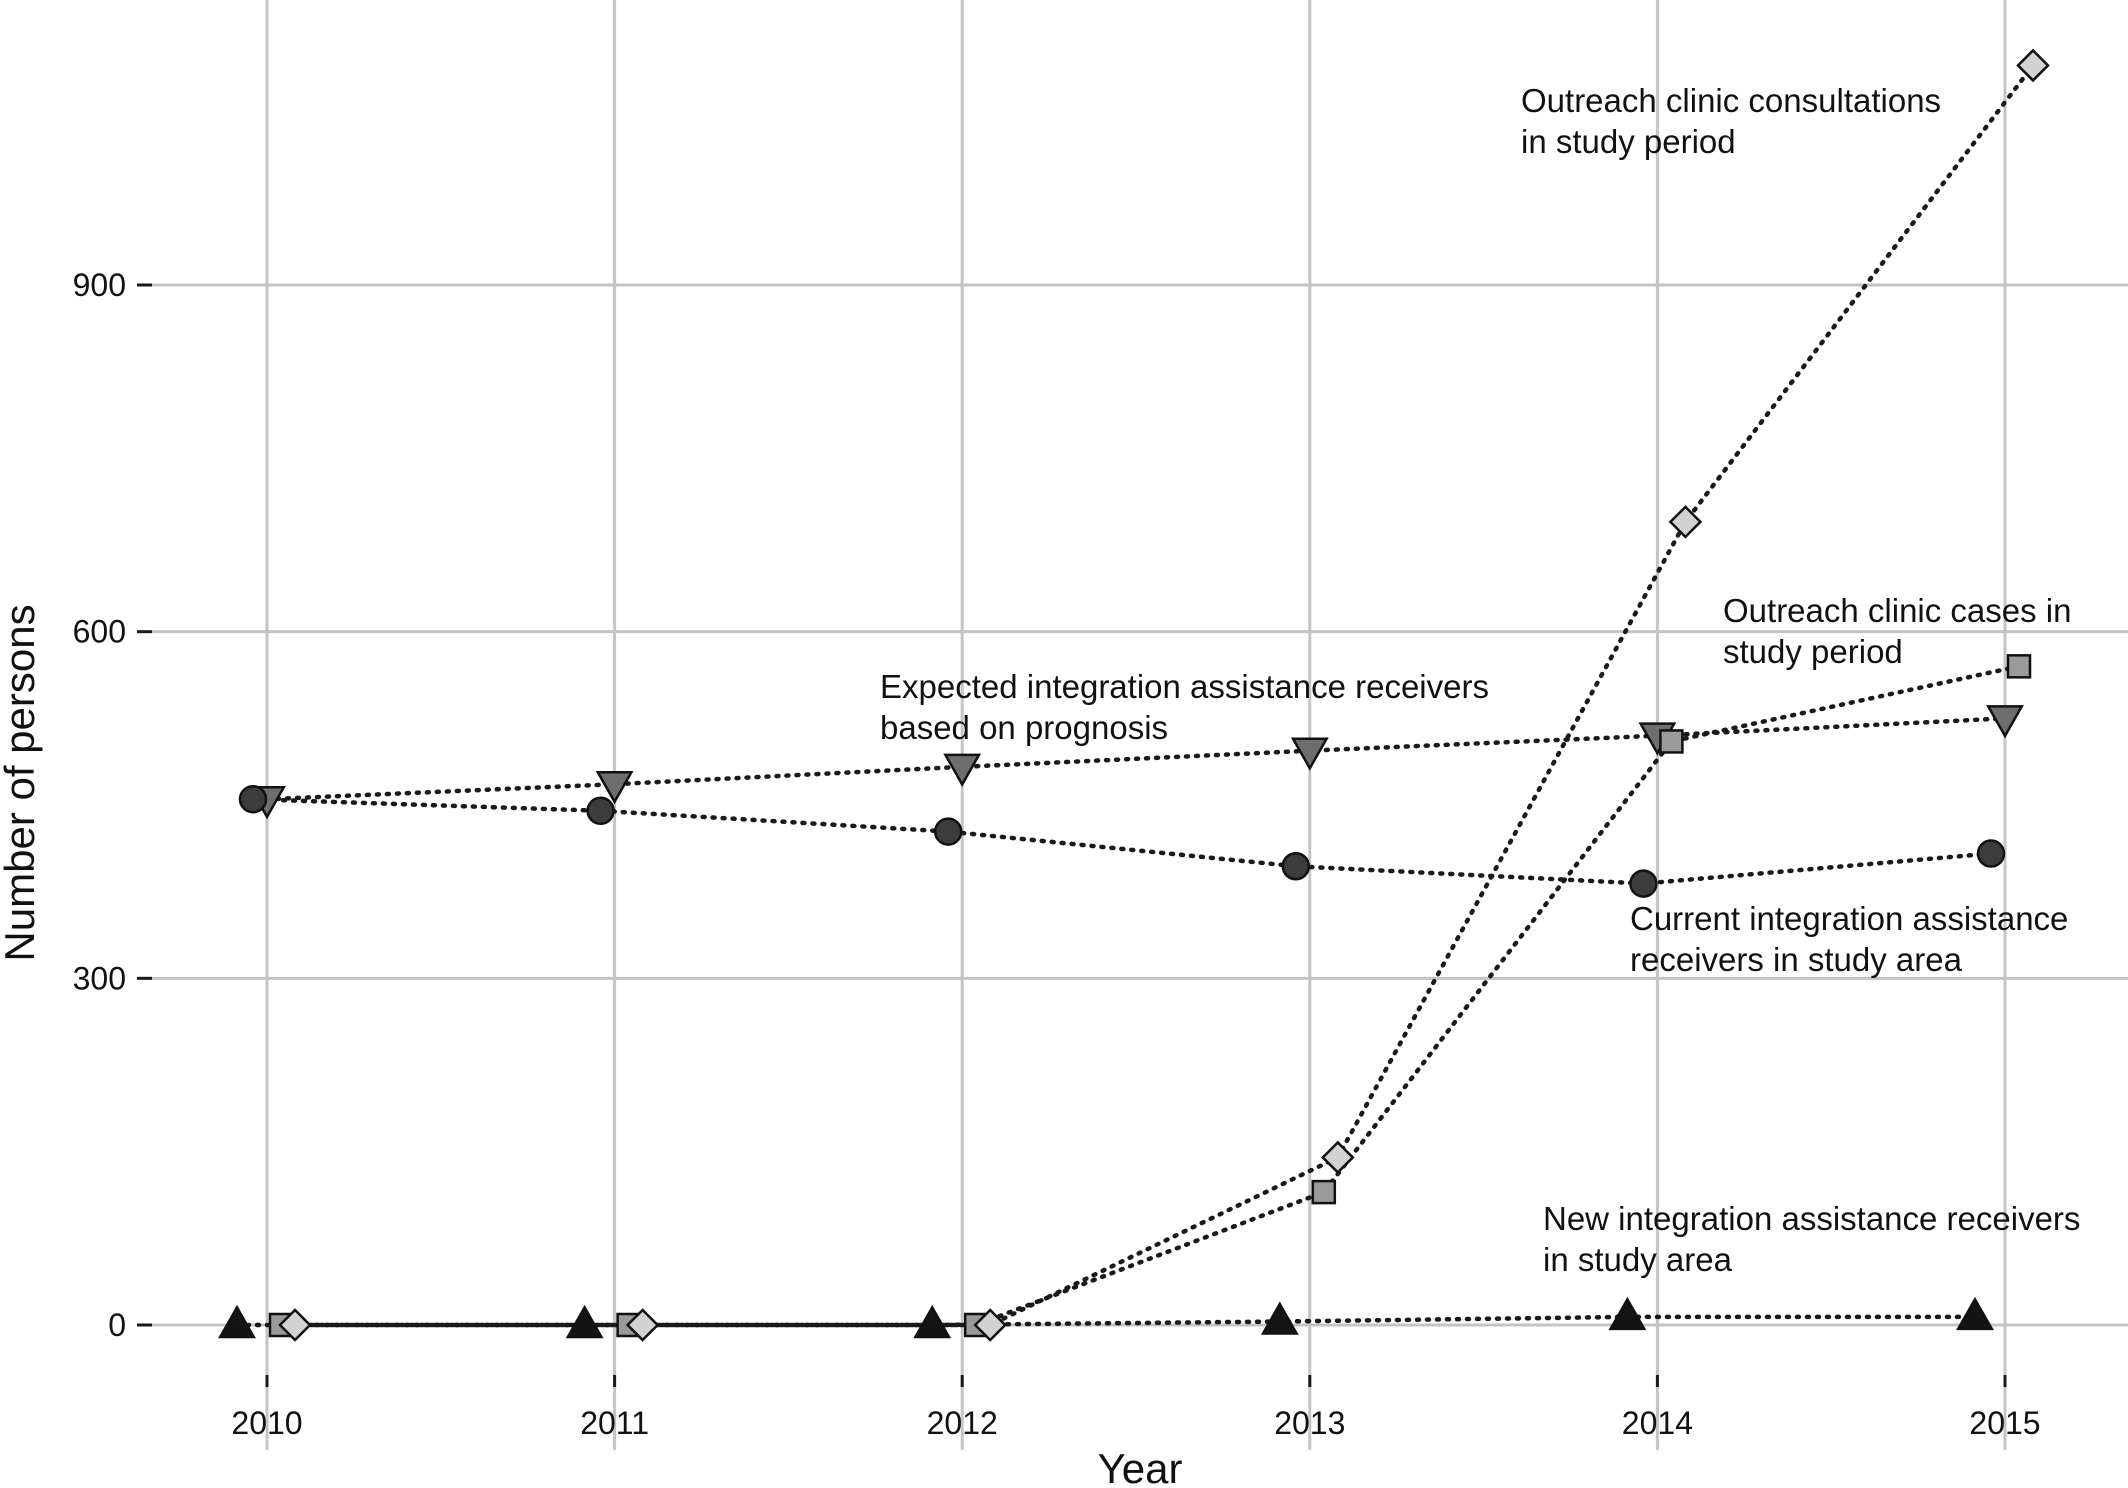 This screenshot has width=2128, height=1488. Describe the element at coordinates (117, 1325) in the screenshot. I see `y-tick-label: 0` at that location.